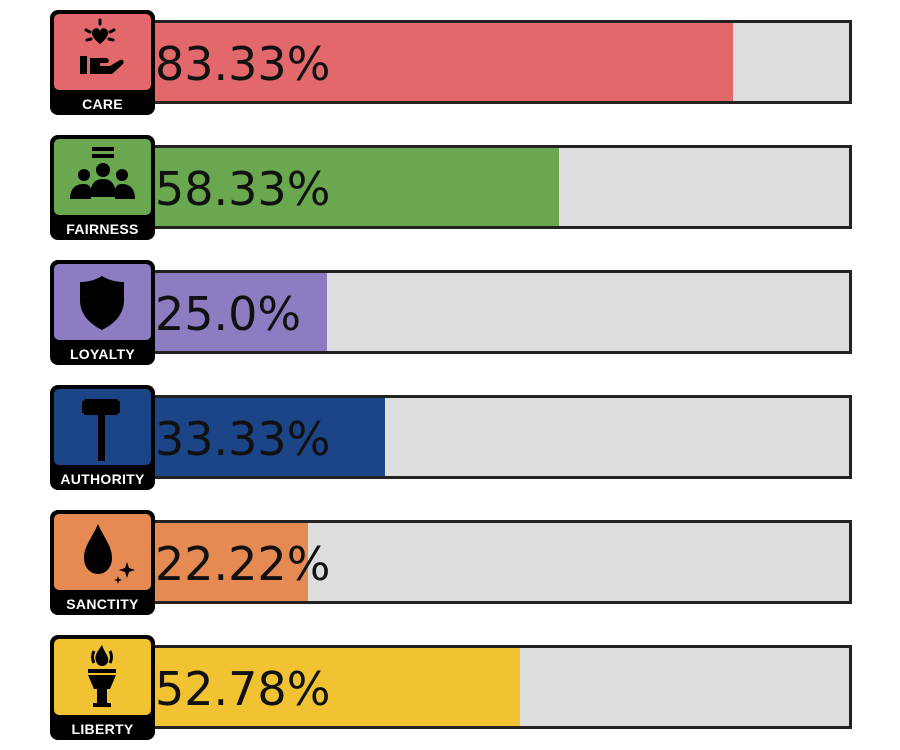  I want to click on category-label-care: CARE, so click(102, 104).